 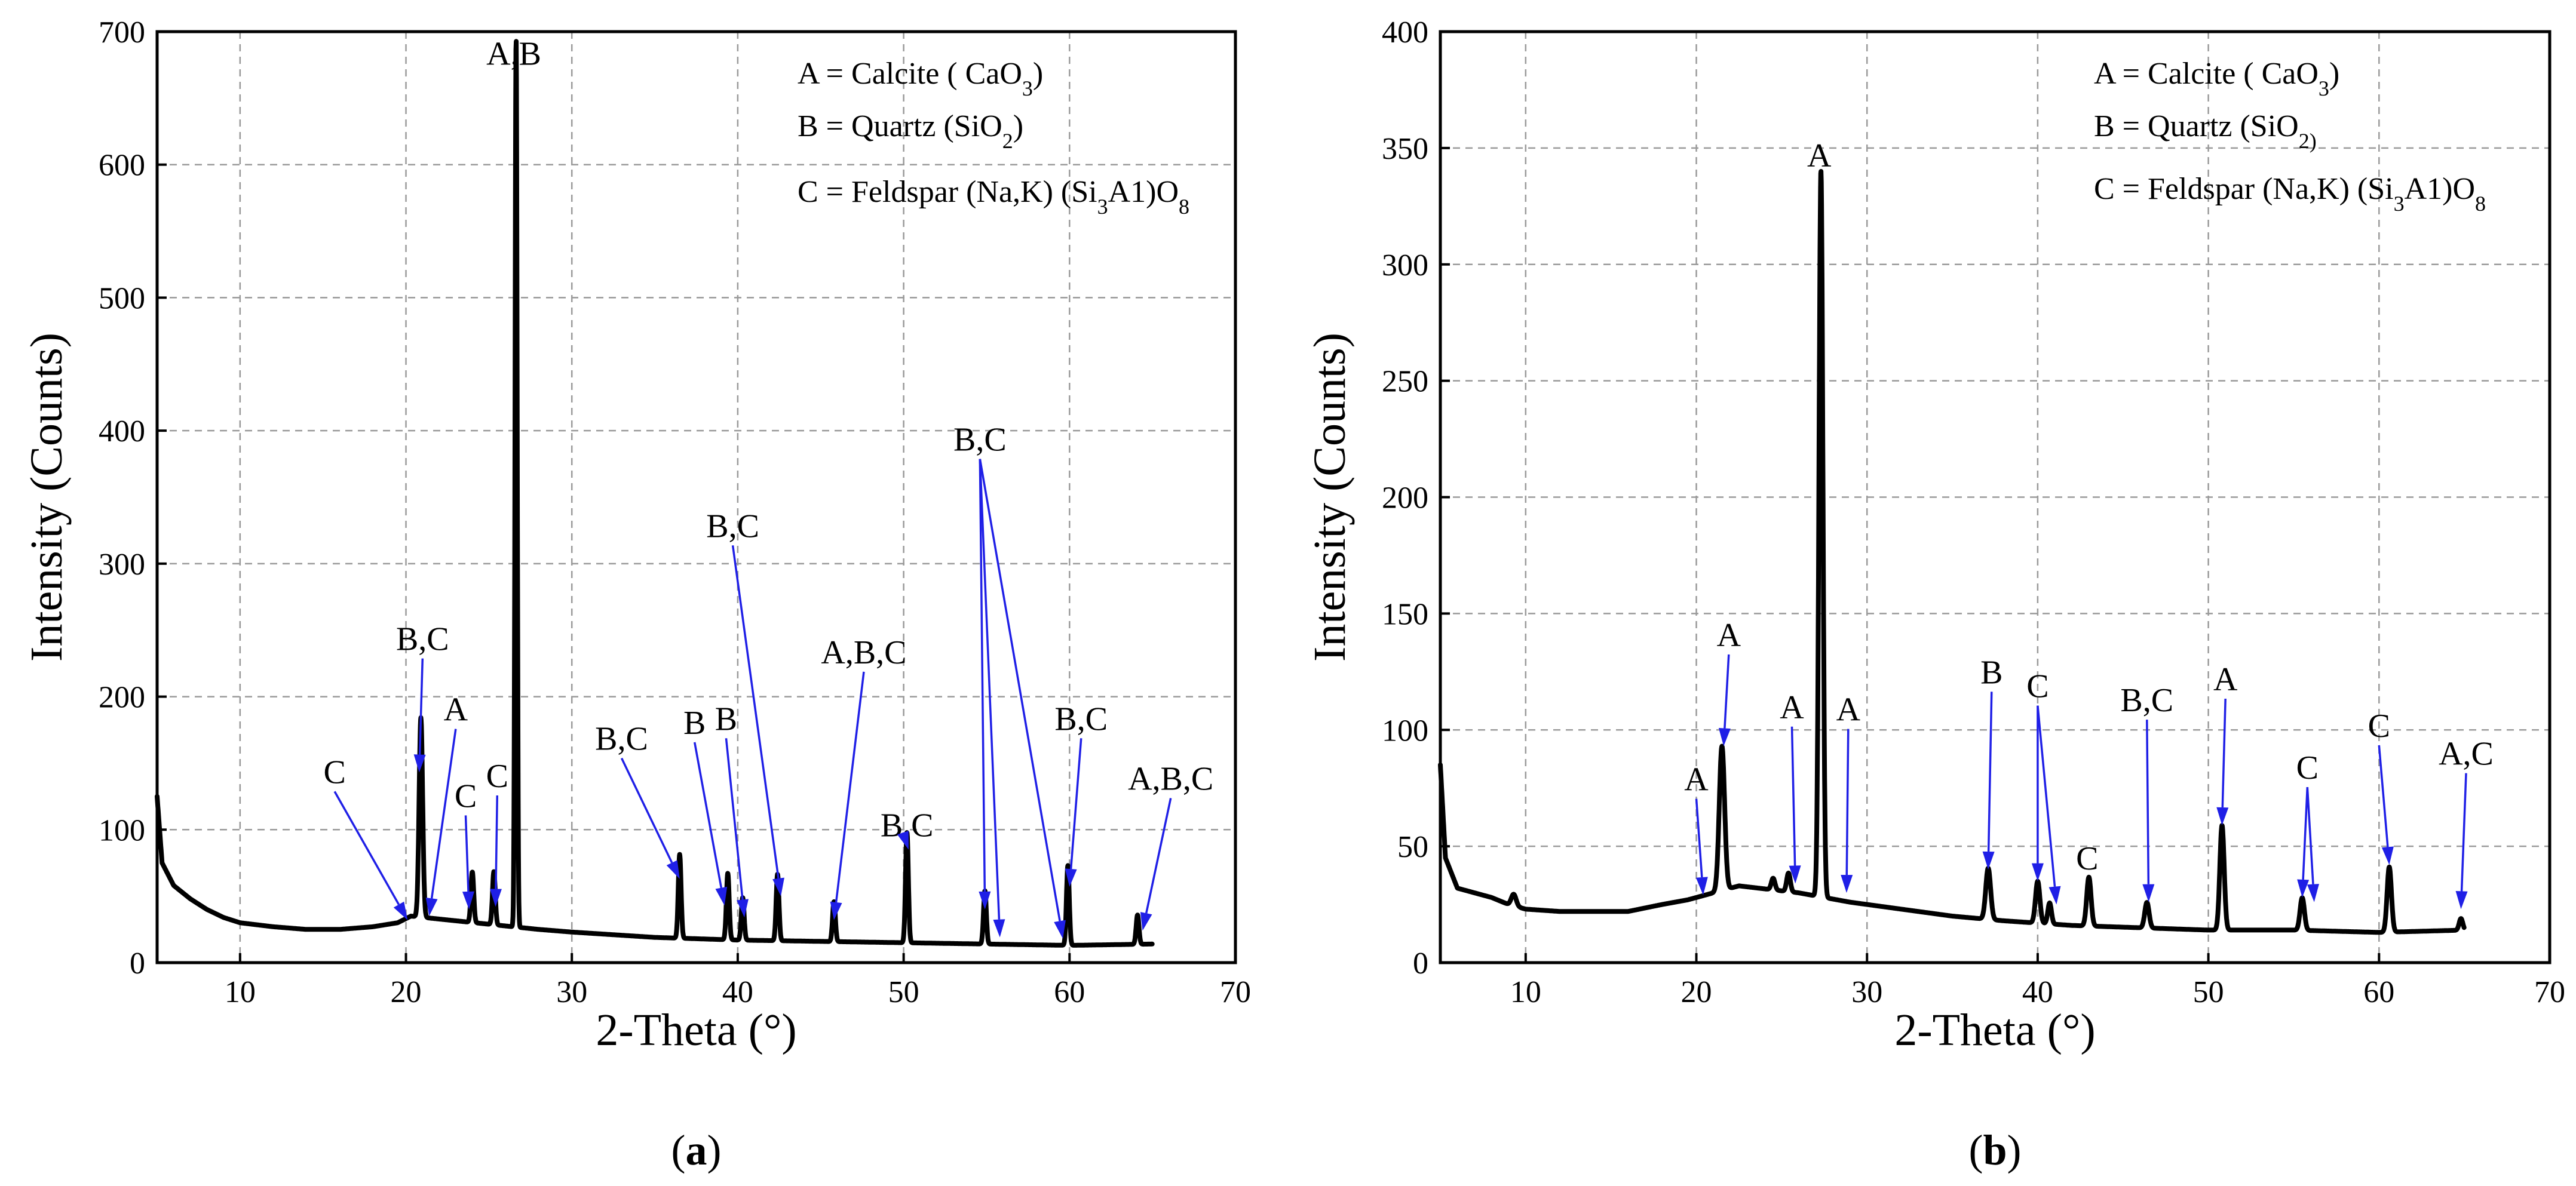 What do you see at coordinates (513, 54) in the screenshot?
I see `peak-label: A,B` at bounding box center [513, 54].